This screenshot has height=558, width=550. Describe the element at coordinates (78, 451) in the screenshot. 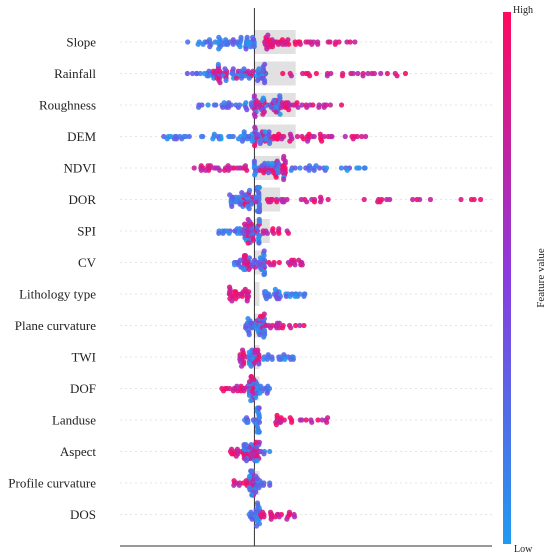

I see `feature-label: Aspect` at that location.